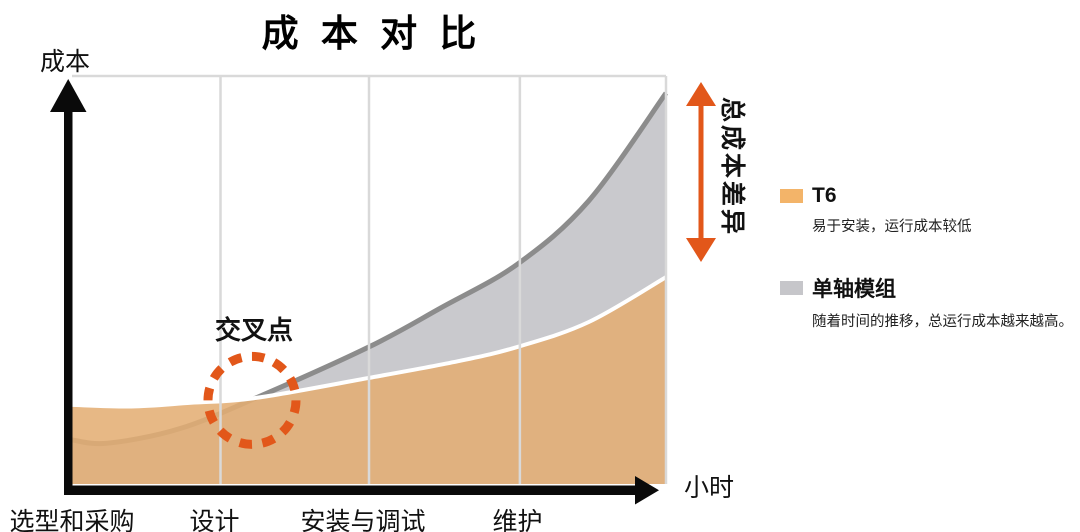 The image size is (1080, 532). What do you see at coordinates (517, 520) in the screenshot?
I see `x-tick-3: 维护` at bounding box center [517, 520].